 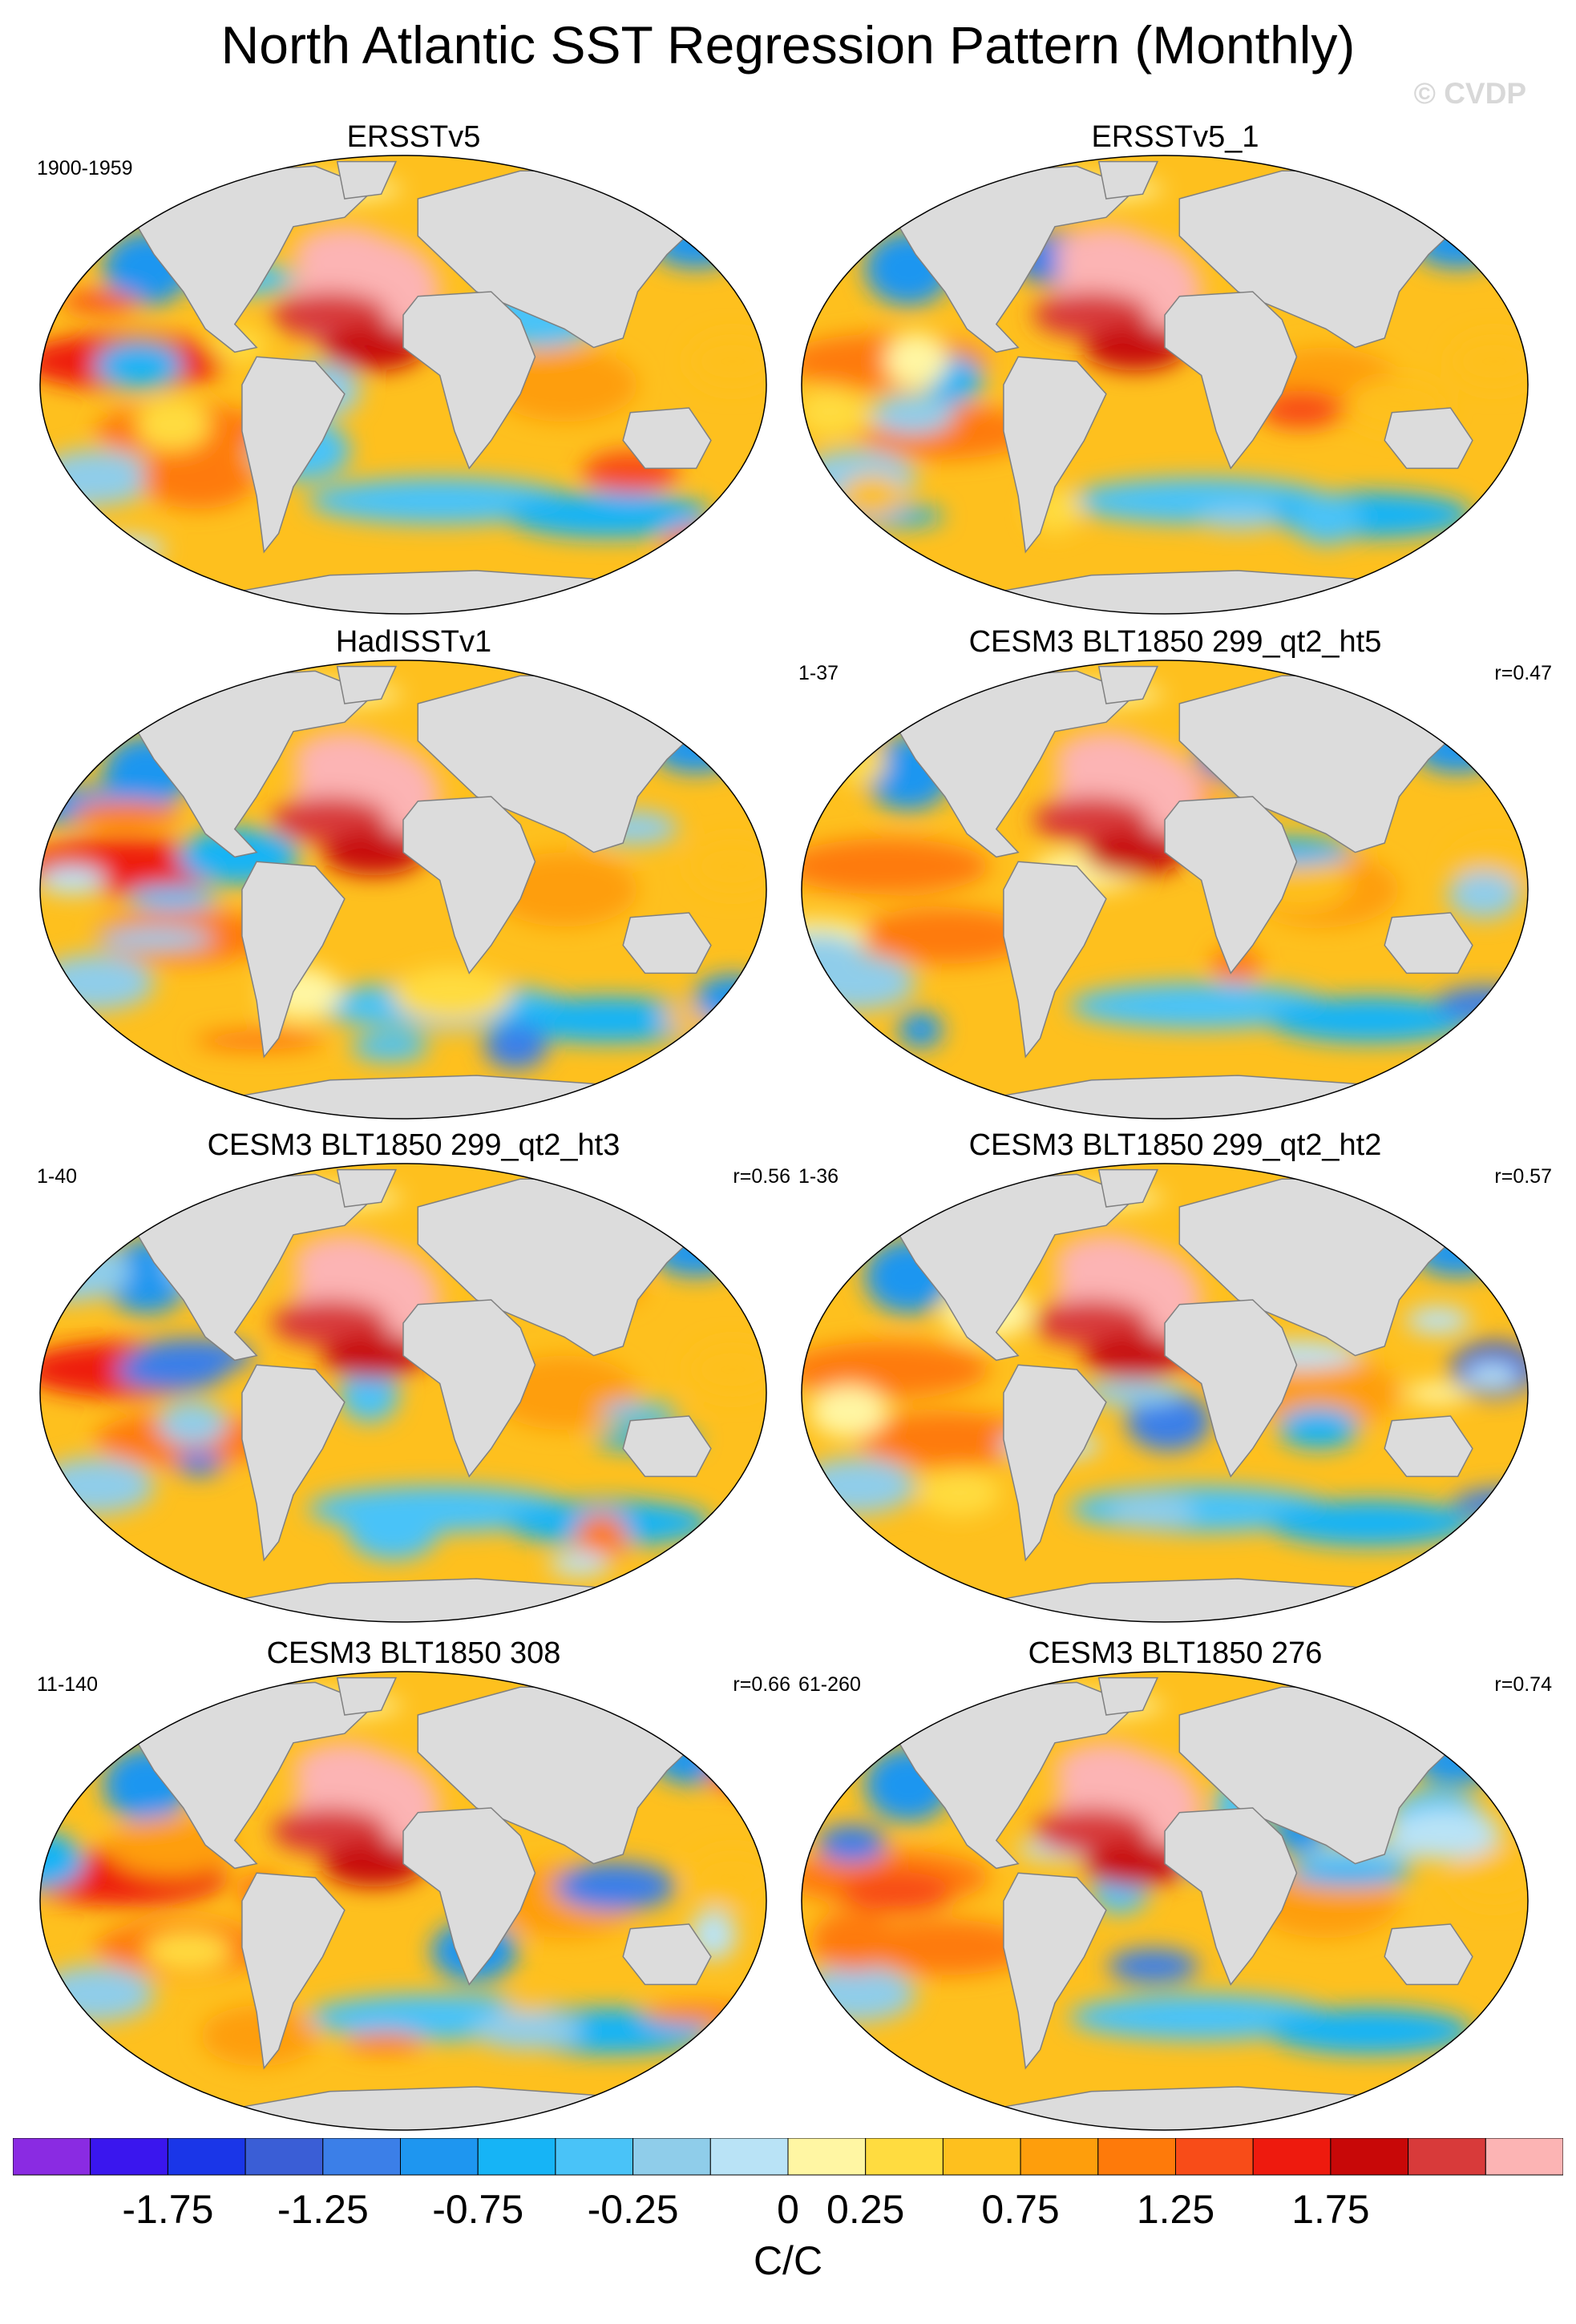 I want to click on panel-pattern-correlation: r=0.56, so click(x=761, y=1176).